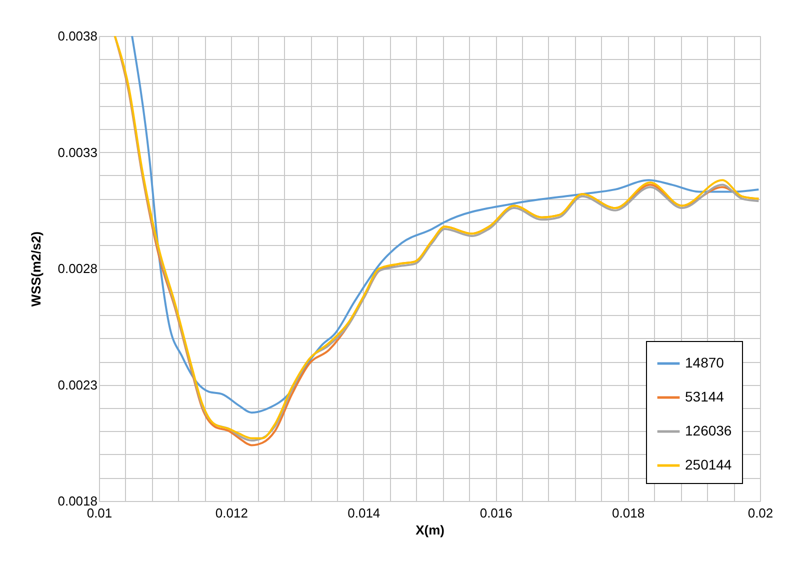  Describe the element at coordinates (364, 513) in the screenshot. I see `x-tick-label: 0.014` at that location.